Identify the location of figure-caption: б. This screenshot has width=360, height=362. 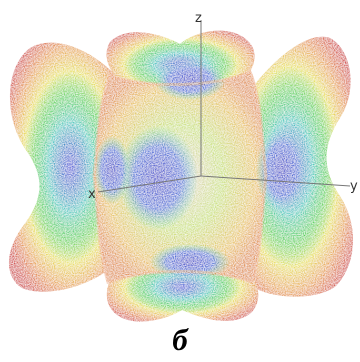
(180, 340).